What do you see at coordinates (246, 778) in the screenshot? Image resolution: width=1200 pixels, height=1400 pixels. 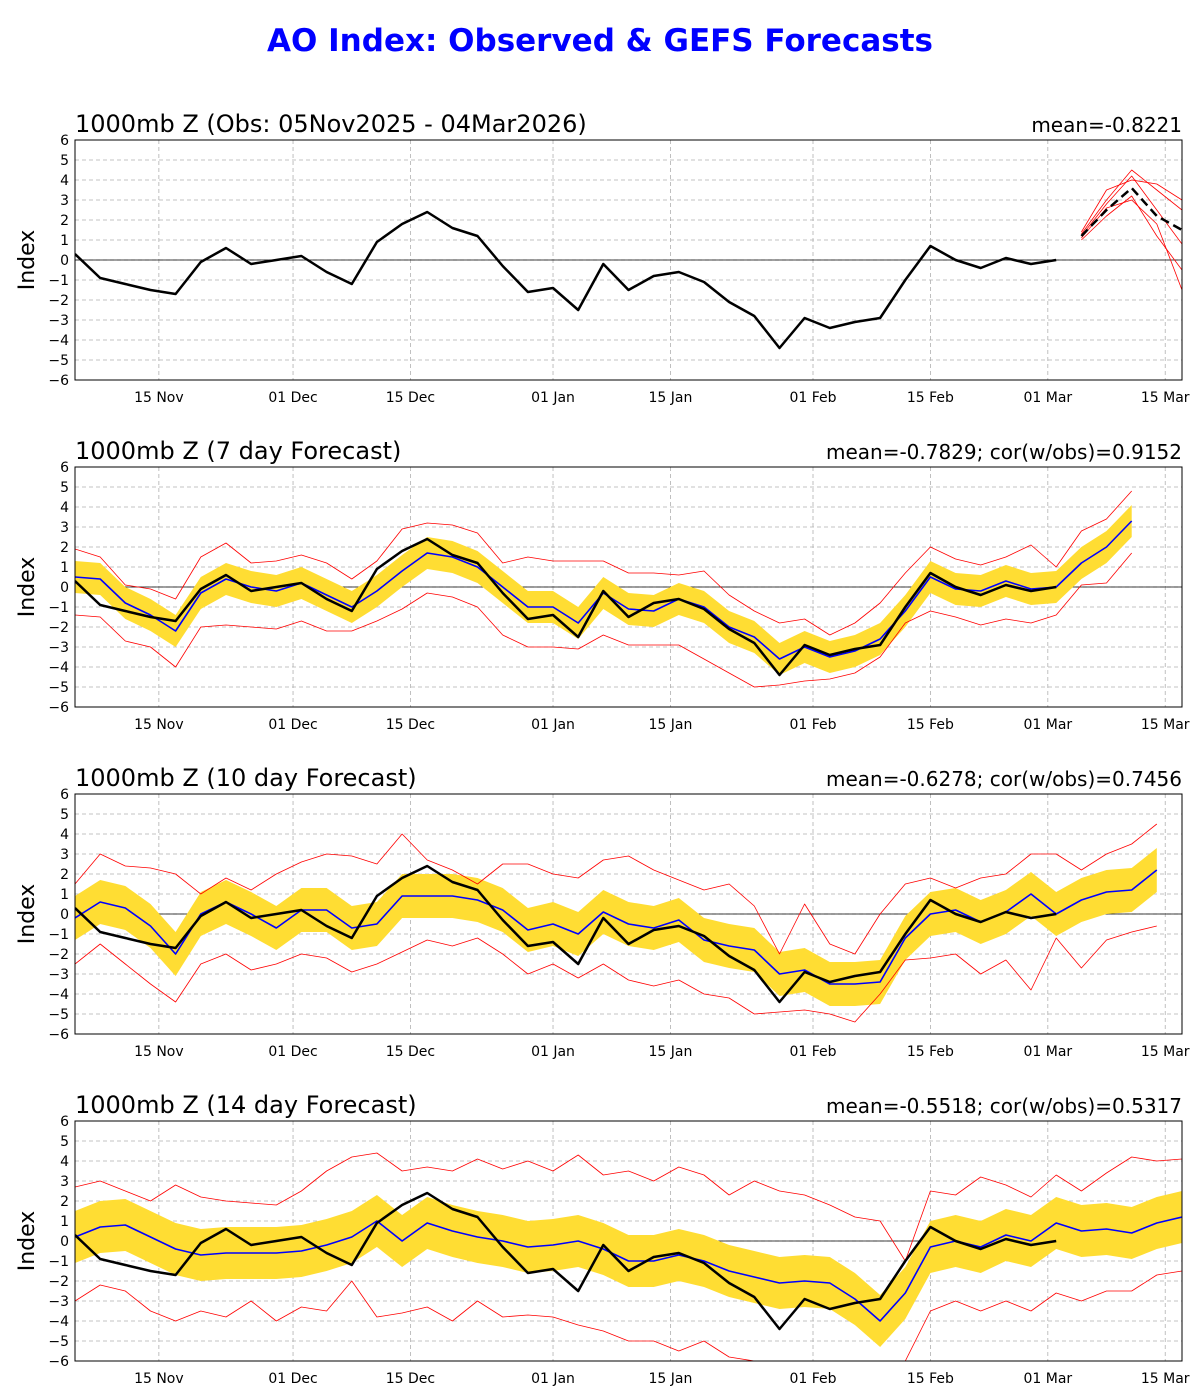 I see `panel-title: 1000mb Z (10 day Forecast)` at bounding box center [246, 778].